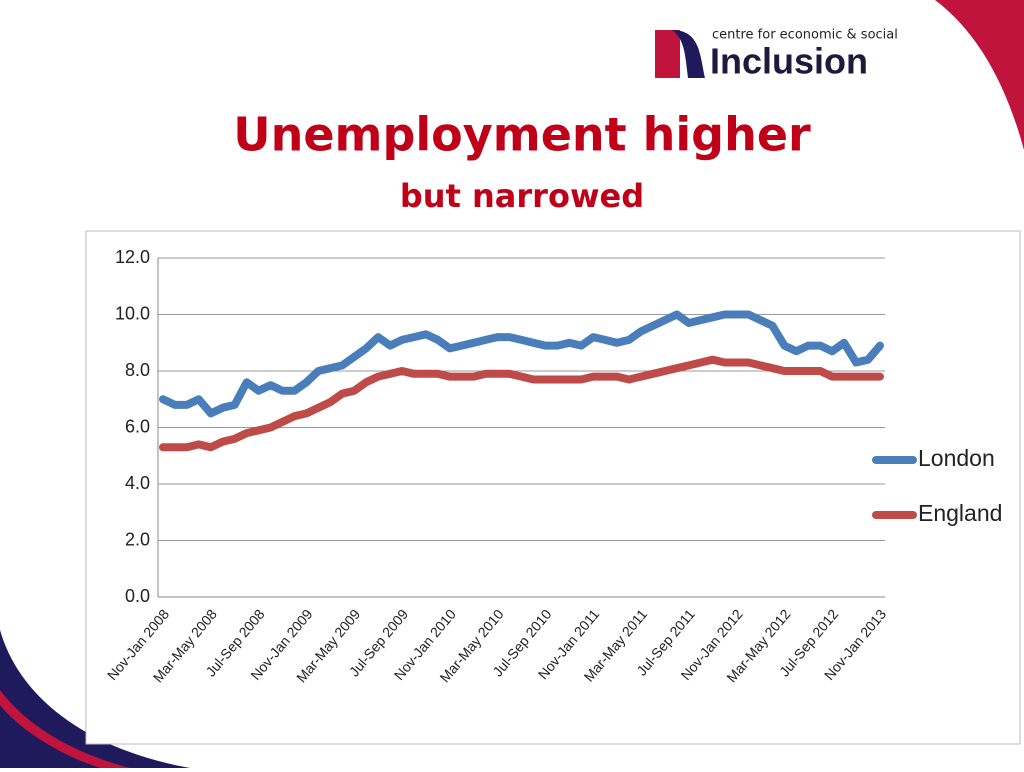 This screenshot has height=772, width=1024. Describe the element at coordinates (137, 596) in the screenshot. I see `y-tick-label: 0.0` at that location.